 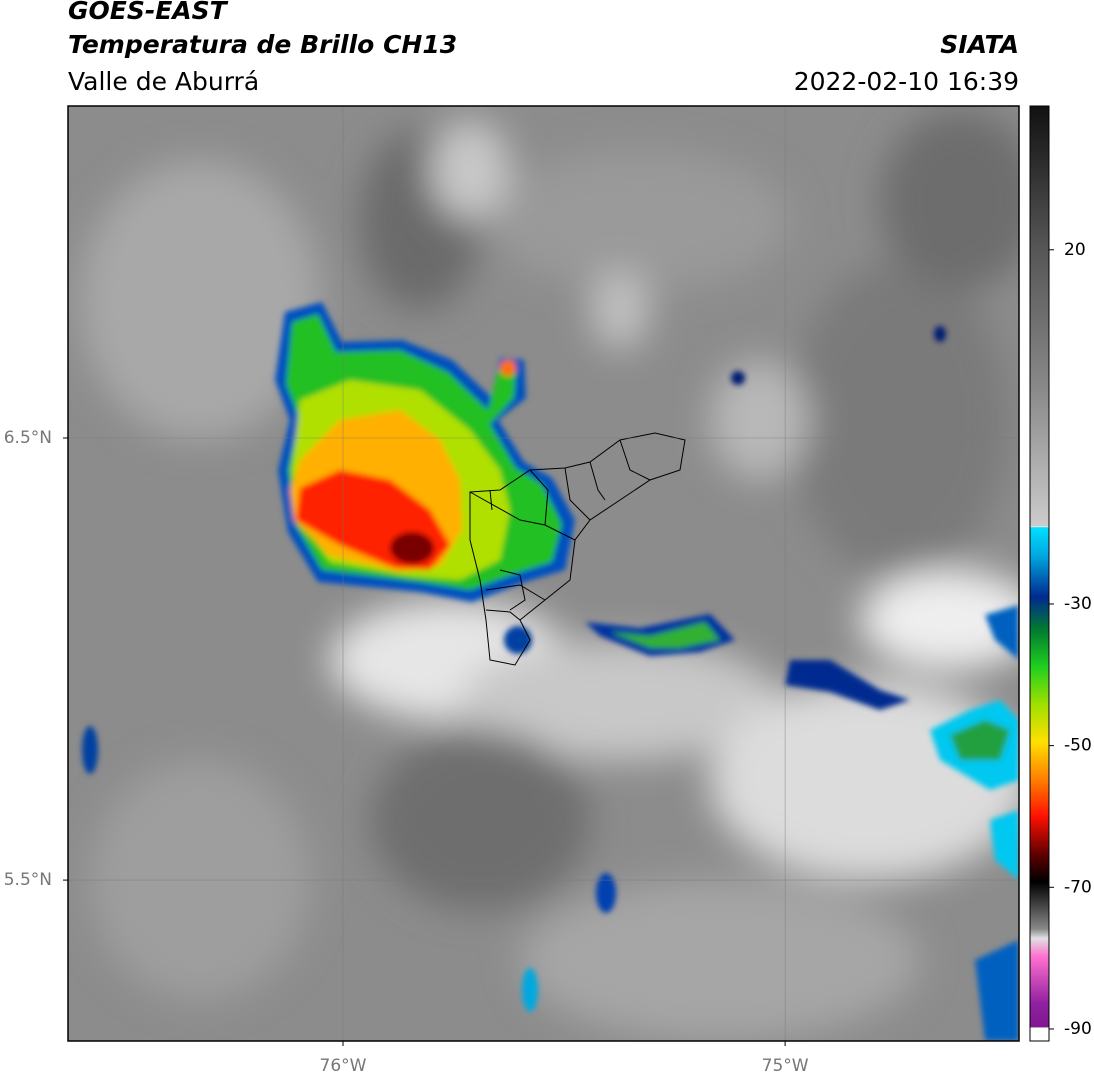 What do you see at coordinates (979, 44) in the screenshot?
I see `source: SIATA` at bounding box center [979, 44].